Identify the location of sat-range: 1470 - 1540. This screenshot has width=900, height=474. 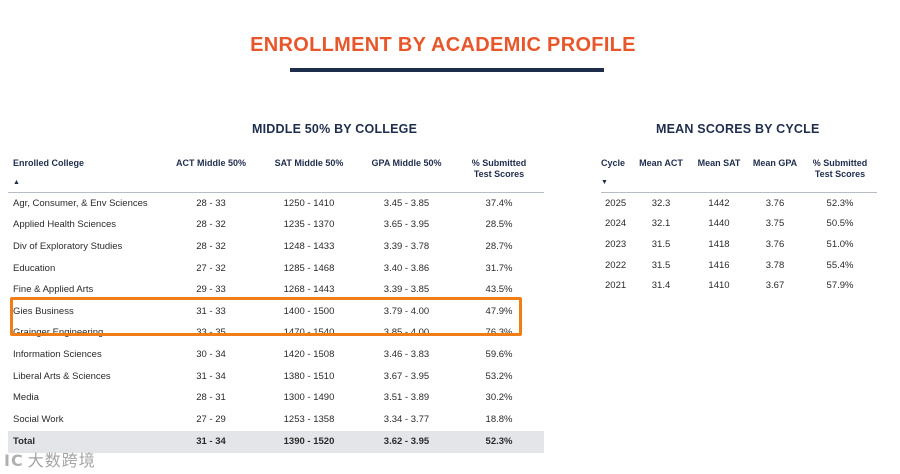
(309, 333).